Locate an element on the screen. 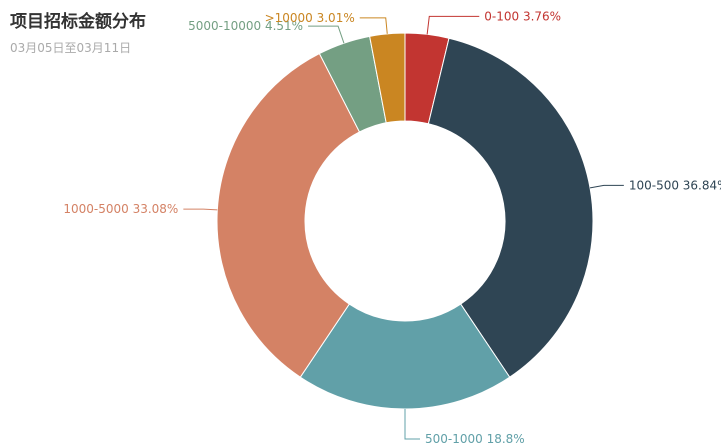 The width and height of the screenshot is (721, 443). chart-subtitle: 03月05日至03月11日 is located at coordinates (71, 48).